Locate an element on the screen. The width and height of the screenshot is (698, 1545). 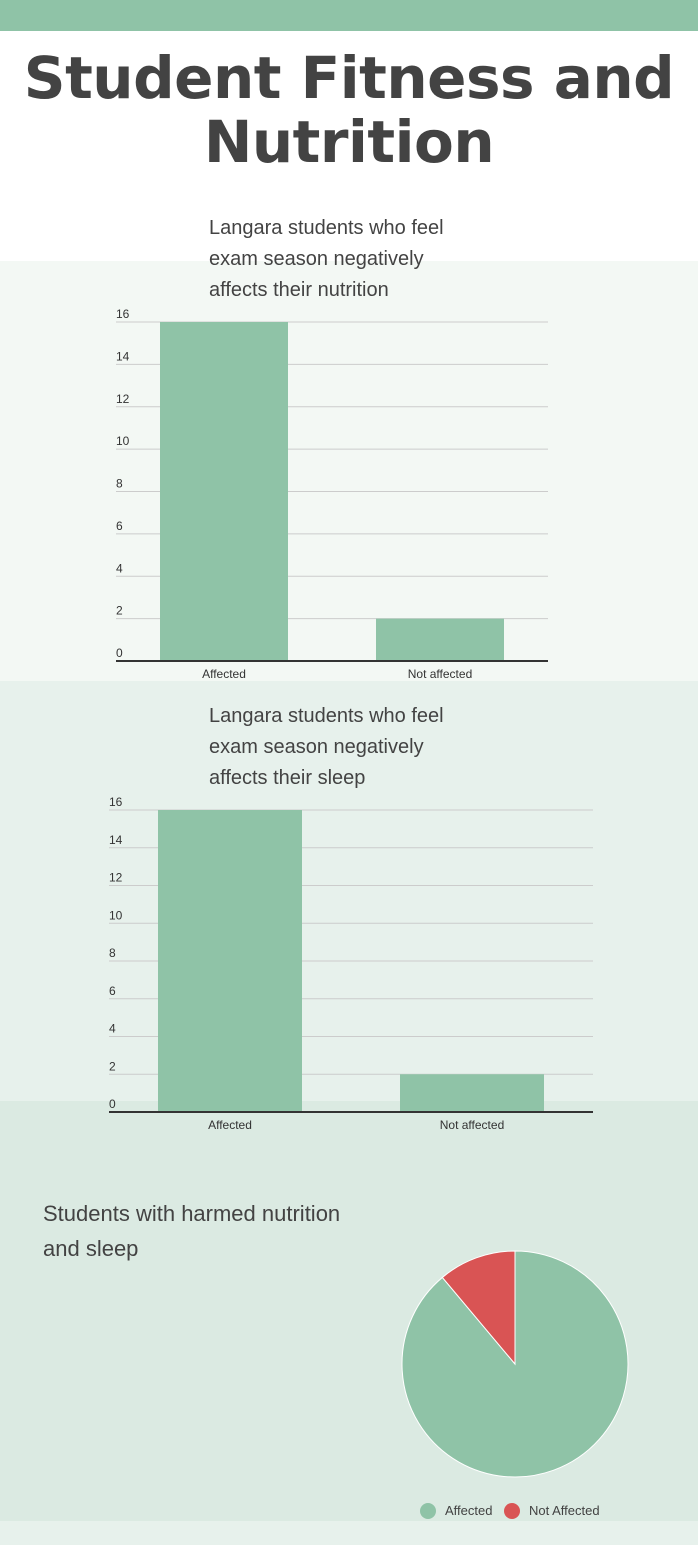
page-title: Student Fitness and Nutrition is located at coordinates (349, 110).